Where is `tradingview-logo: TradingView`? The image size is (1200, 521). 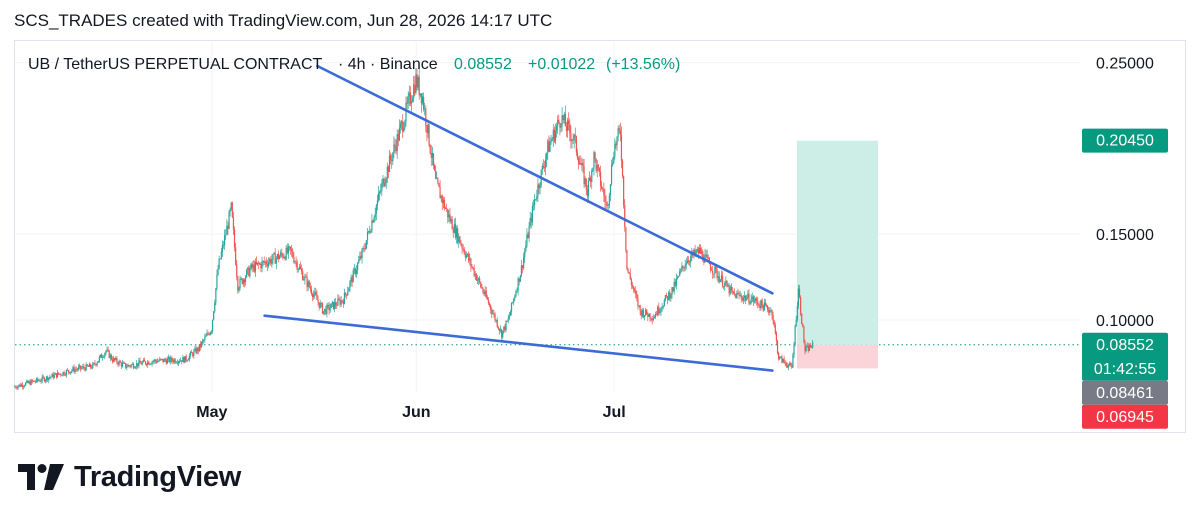
tradingview-logo: TradingView is located at coordinates (129, 477).